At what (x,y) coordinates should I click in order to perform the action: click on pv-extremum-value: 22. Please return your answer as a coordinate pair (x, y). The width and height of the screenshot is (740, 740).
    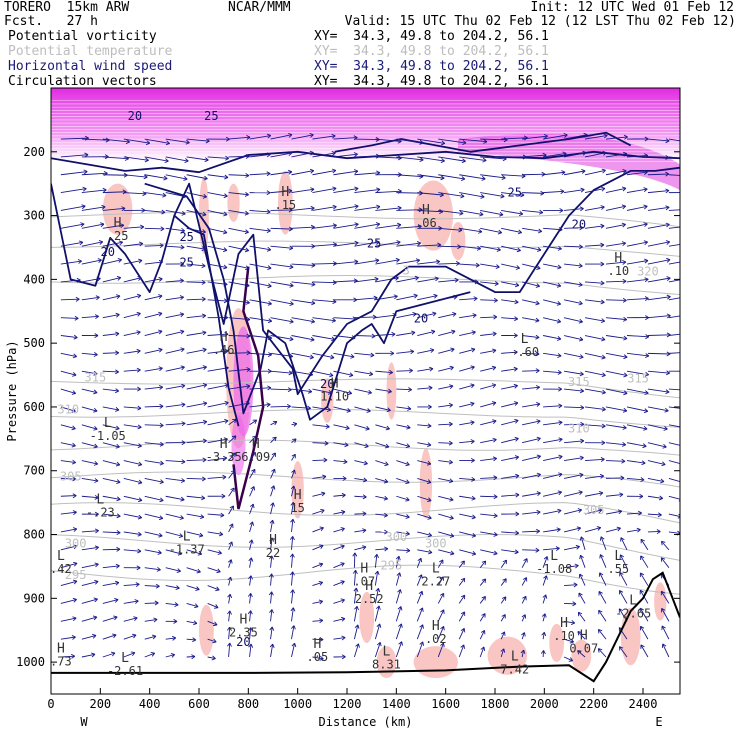
    Looking at the image, I should click on (273, 553).